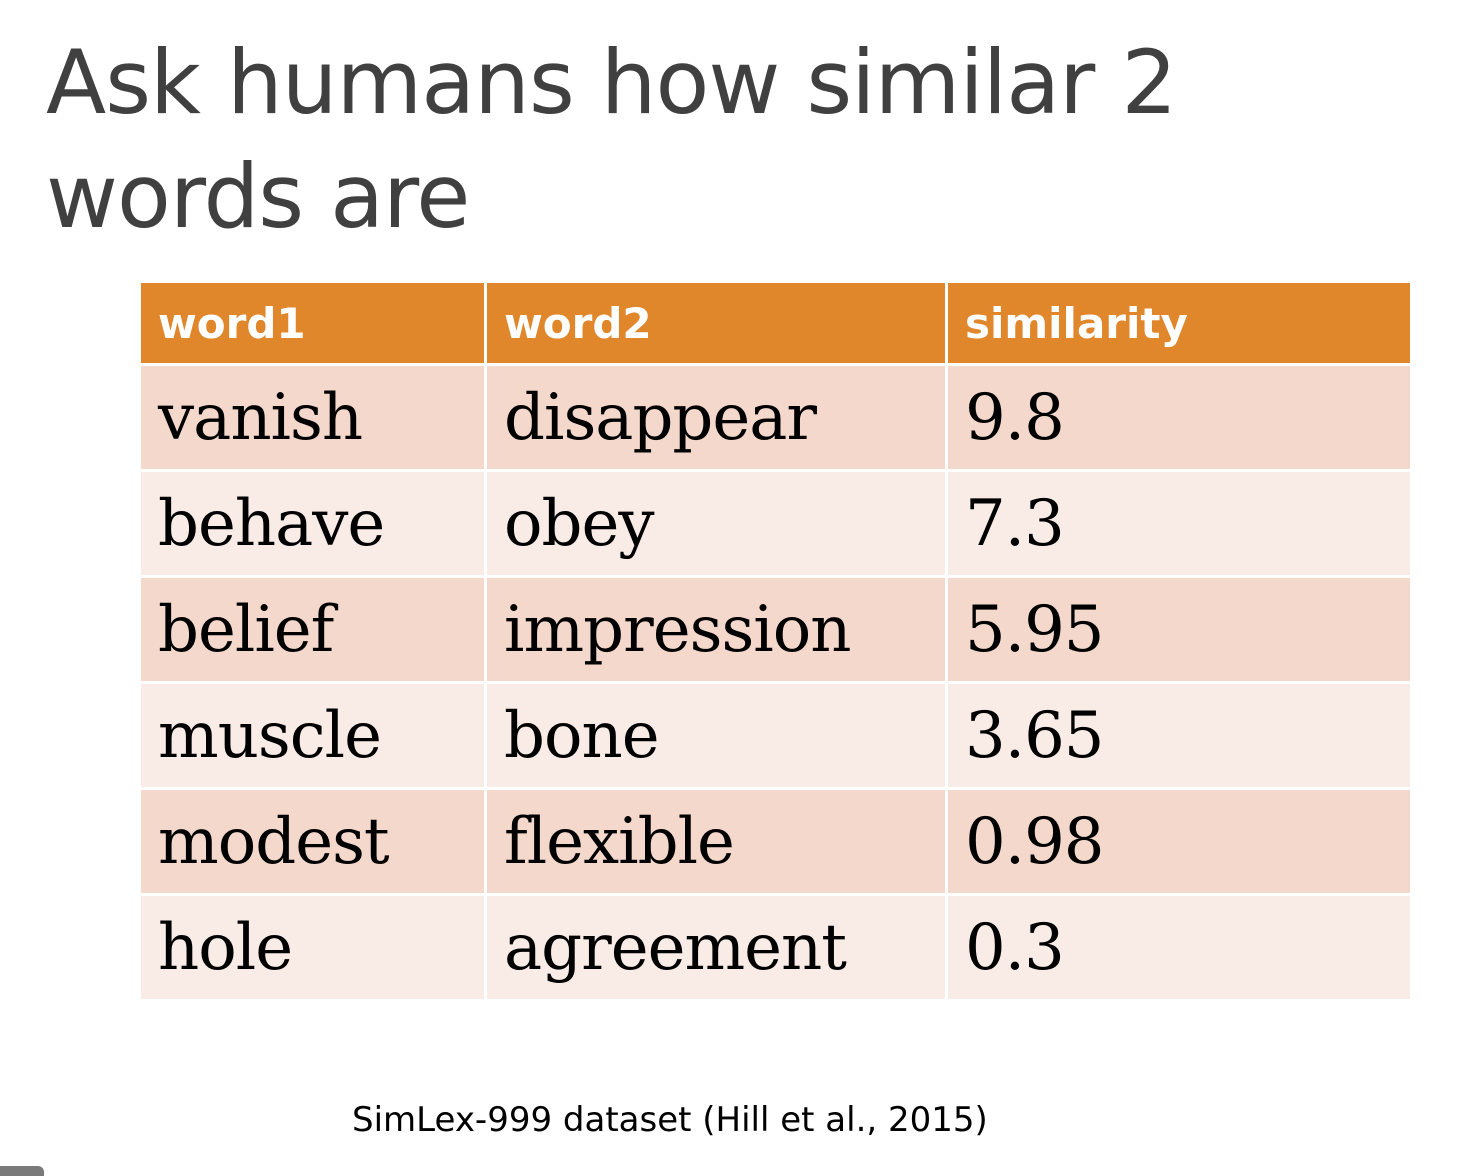 Image resolution: width=1468 pixels, height=1176 pixels. I want to click on cell-word2: agreement, so click(716, 947).